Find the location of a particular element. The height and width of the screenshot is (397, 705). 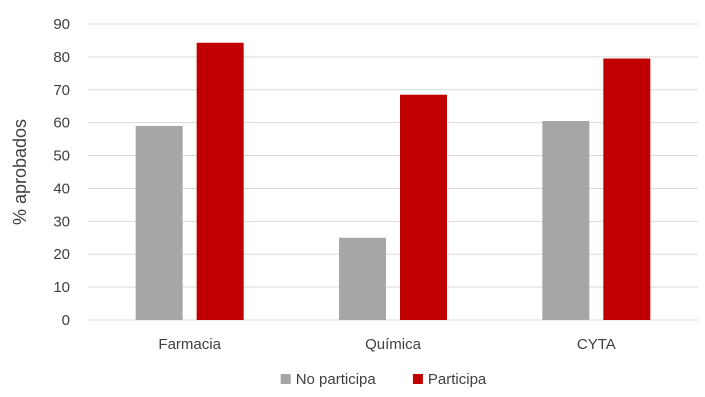

y-tick-label: 10 is located at coordinates (61, 287).